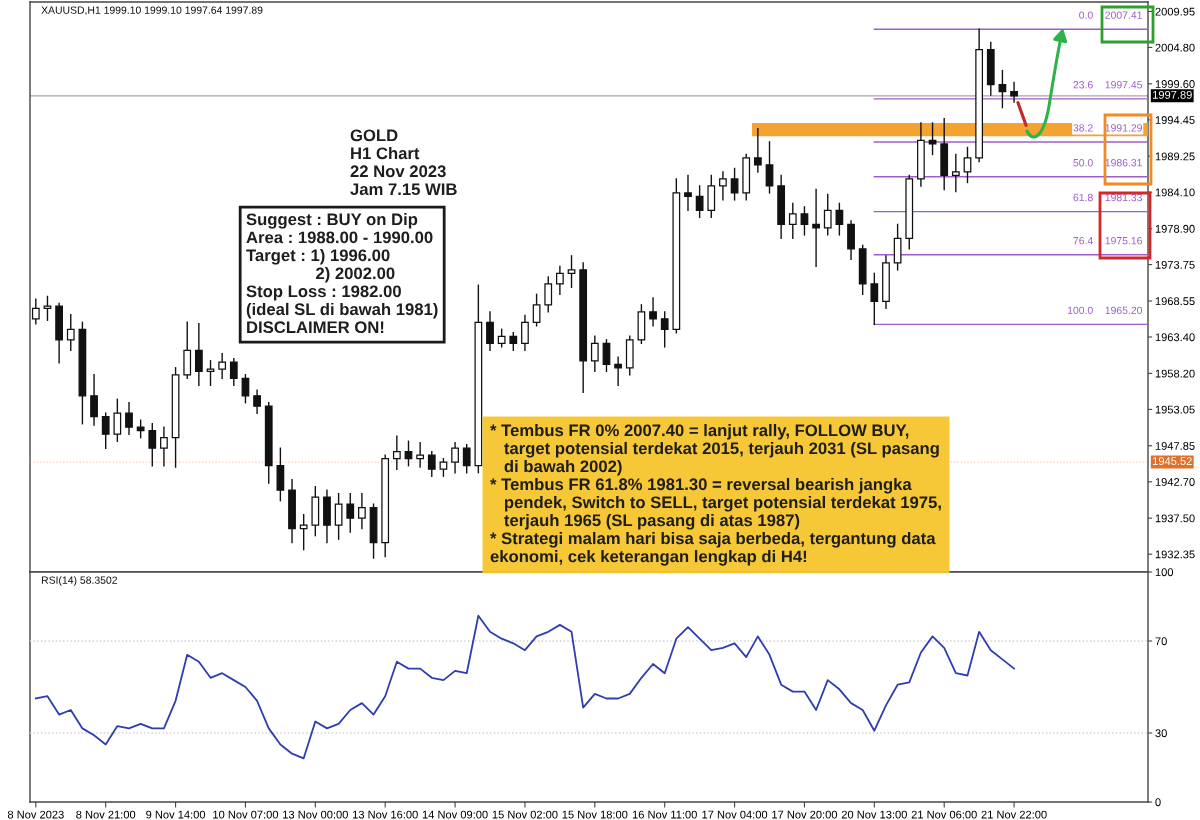 The width and height of the screenshot is (1200, 820). I want to click on line-series, so click(524, 687).